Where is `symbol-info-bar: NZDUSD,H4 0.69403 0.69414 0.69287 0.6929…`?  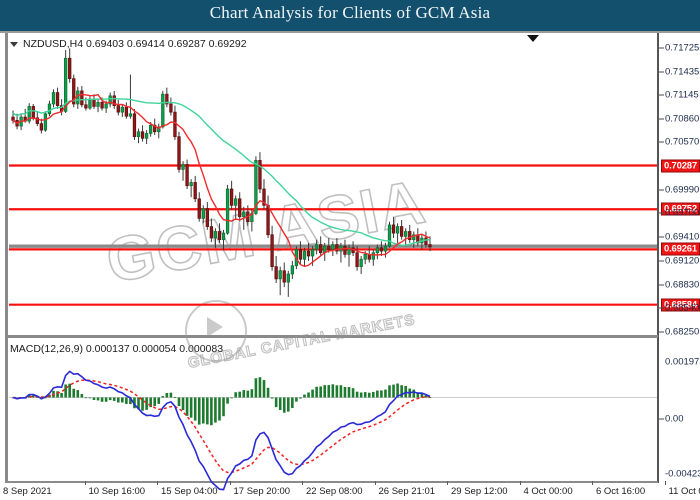 symbol-info-bar: NZDUSD,H4 0.69403 0.69414 0.69287 0.6929… is located at coordinates (128, 44).